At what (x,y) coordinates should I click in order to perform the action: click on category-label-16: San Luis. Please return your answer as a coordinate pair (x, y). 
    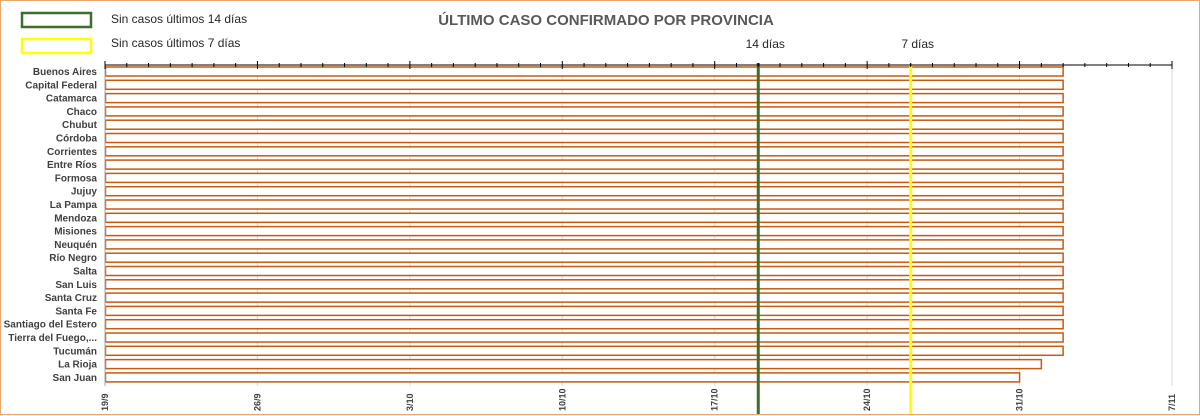
    Looking at the image, I should click on (76, 285).